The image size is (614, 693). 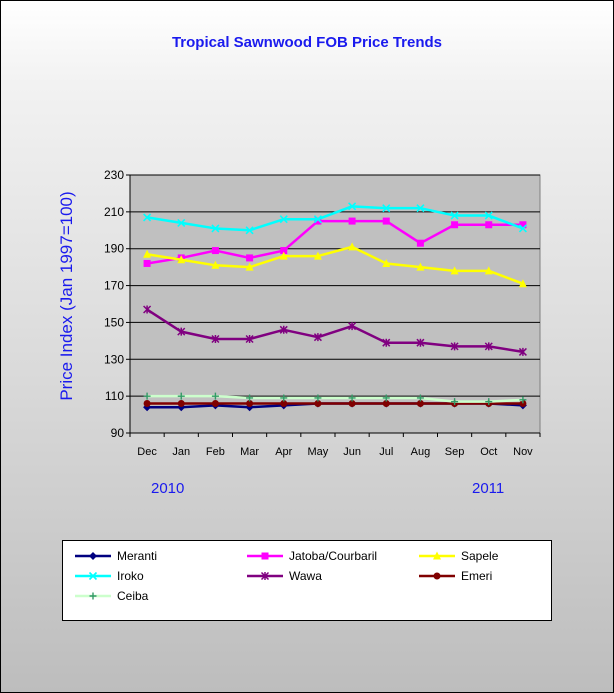 I want to click on x-tick-label-jan: Jan, so click(x=181, y=452).